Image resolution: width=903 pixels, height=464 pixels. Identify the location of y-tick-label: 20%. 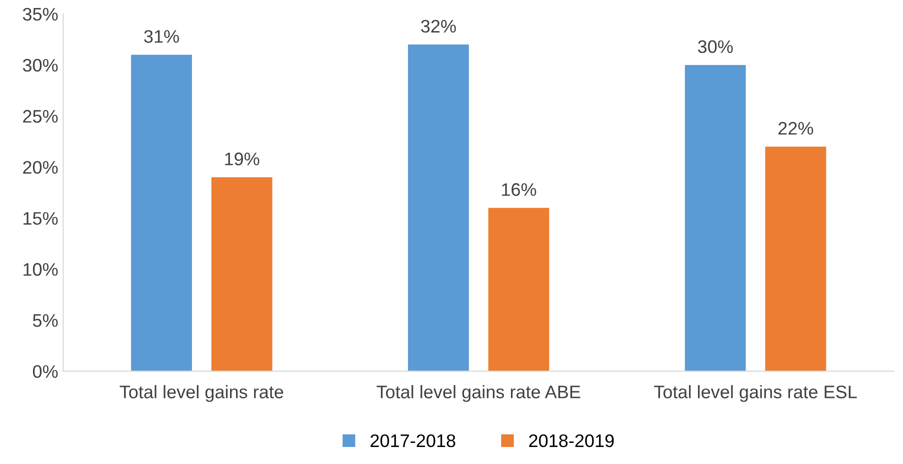
(40, 167).